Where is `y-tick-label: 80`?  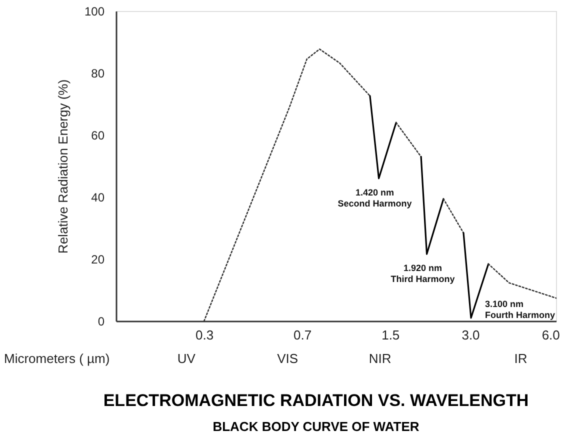 y-tick-label: 80 is located at coordinates (98, 73).